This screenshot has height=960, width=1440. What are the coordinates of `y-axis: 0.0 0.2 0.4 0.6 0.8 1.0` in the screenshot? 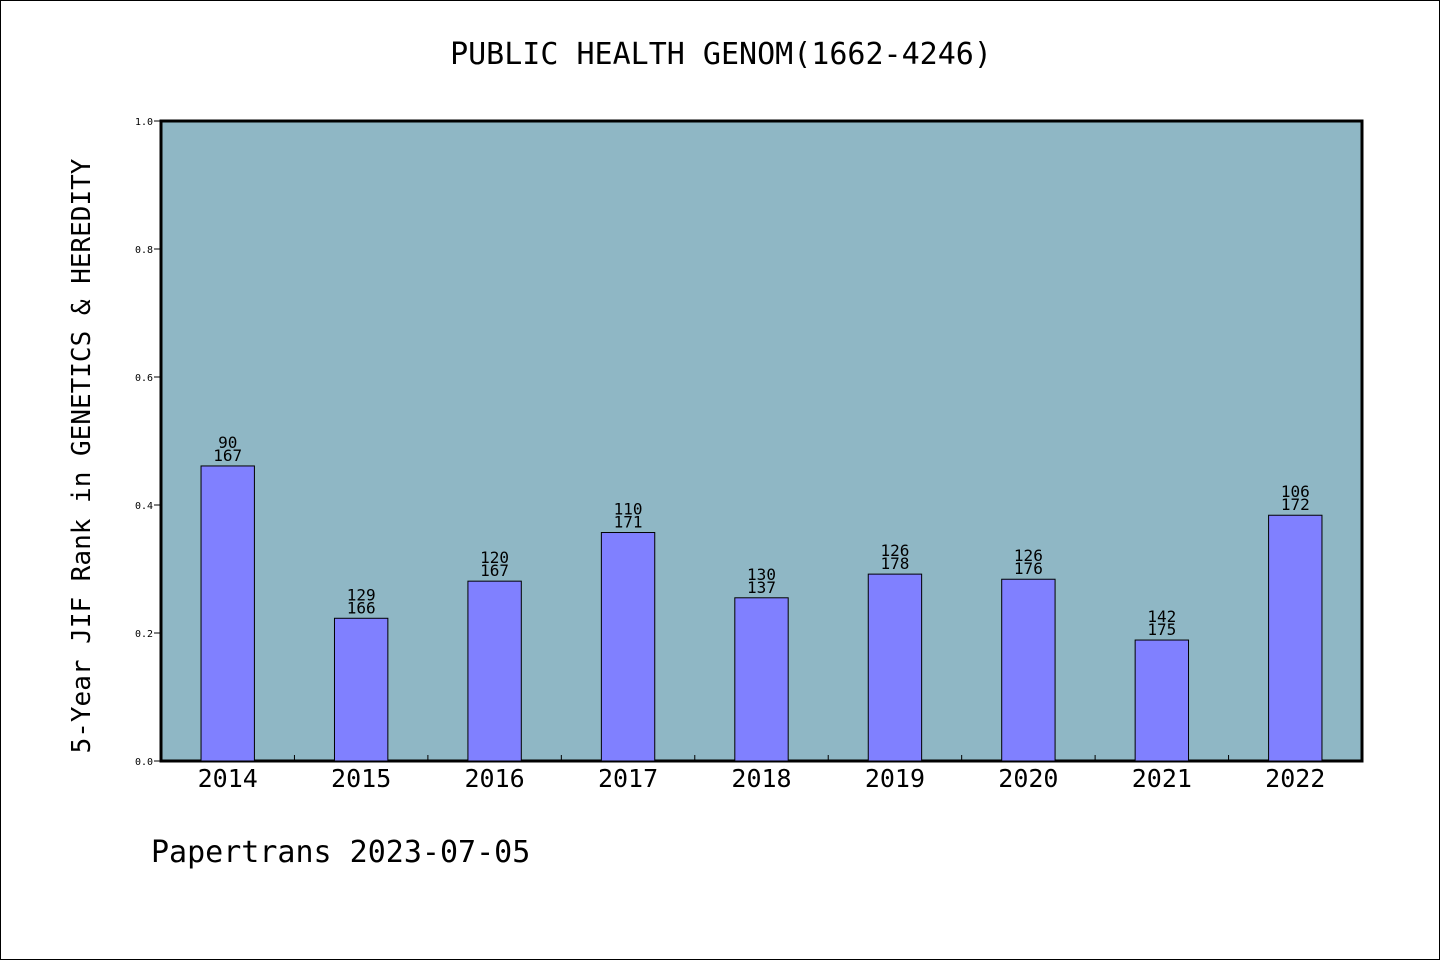 It's located at (148, 442).